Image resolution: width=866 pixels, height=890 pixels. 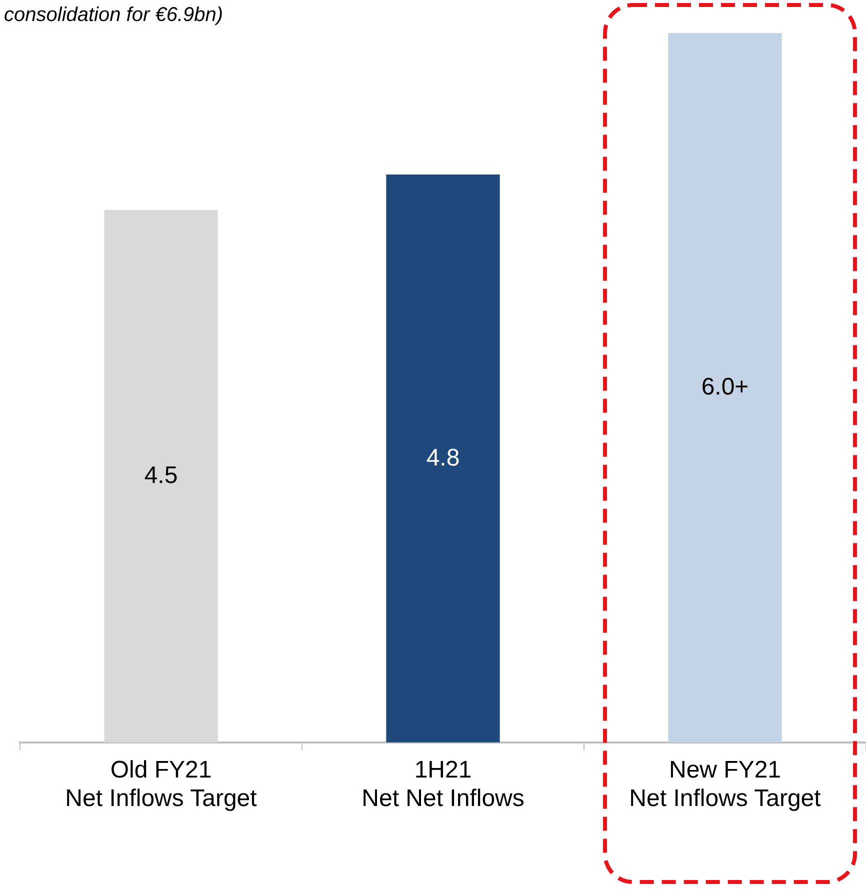 I want to click on x-tick-label: 1H21 Net Net Inflows, so click(x=443, y=784).